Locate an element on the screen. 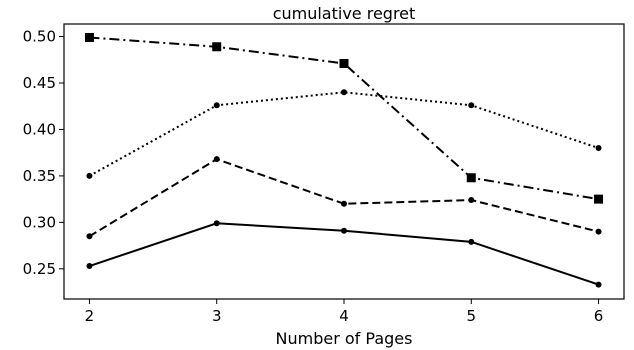  y-axis: 0.25 0.30 0.35 0.40 0.45 0.50 is located at coordinates (43, 153).